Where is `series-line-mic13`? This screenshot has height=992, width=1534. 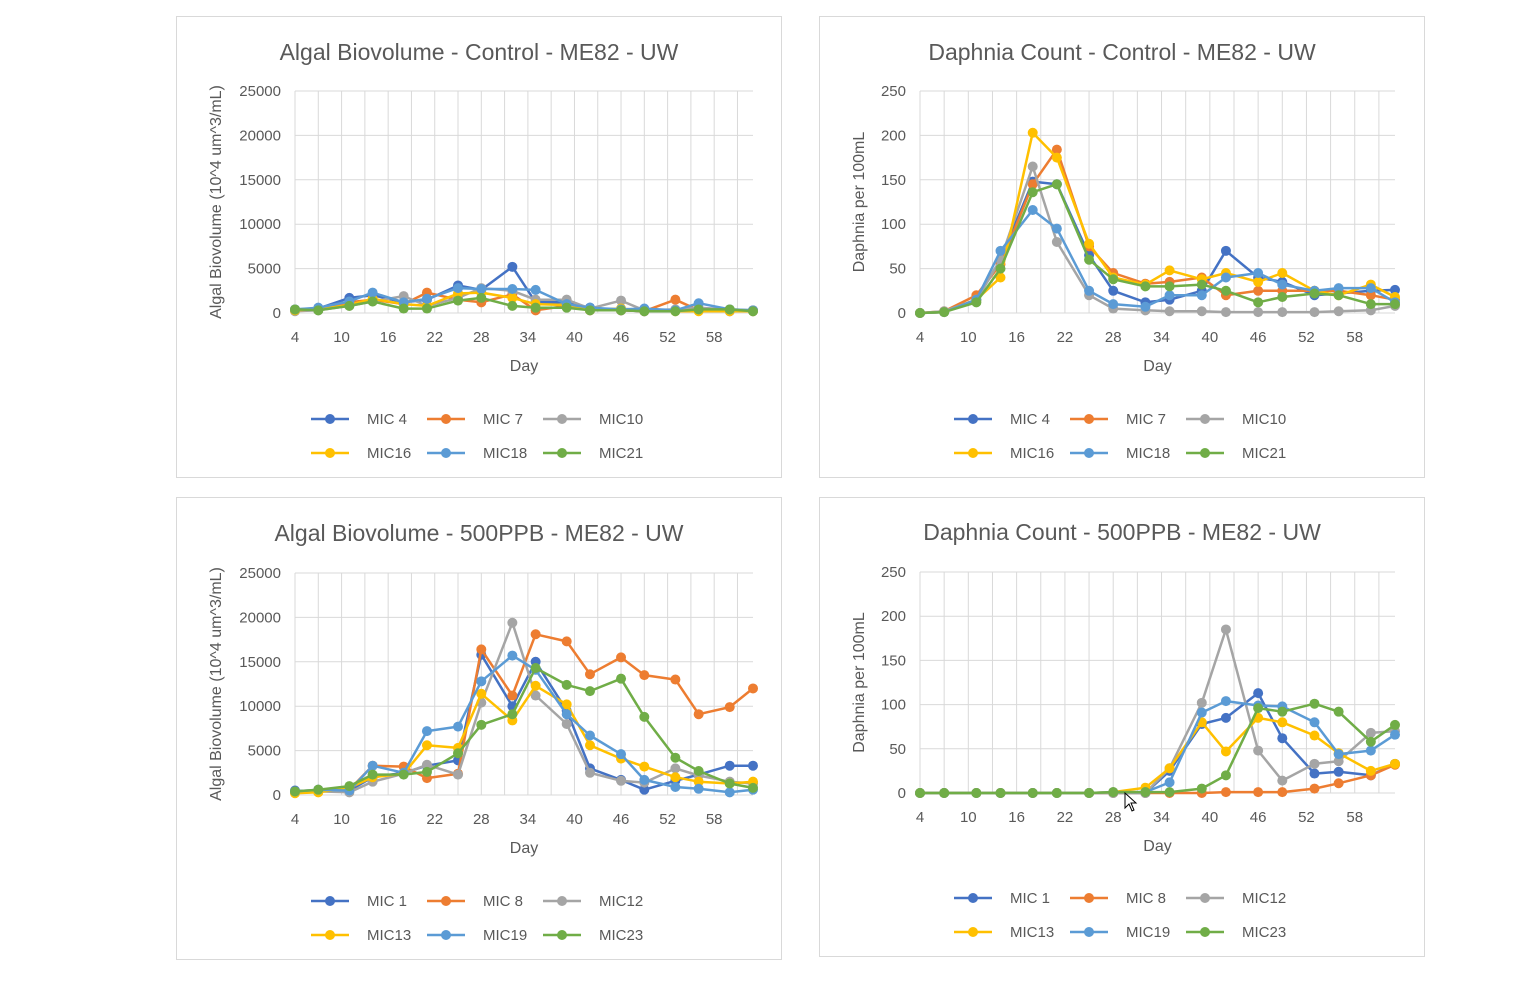 series-line-mic13 is located at coordinates (524, 739).